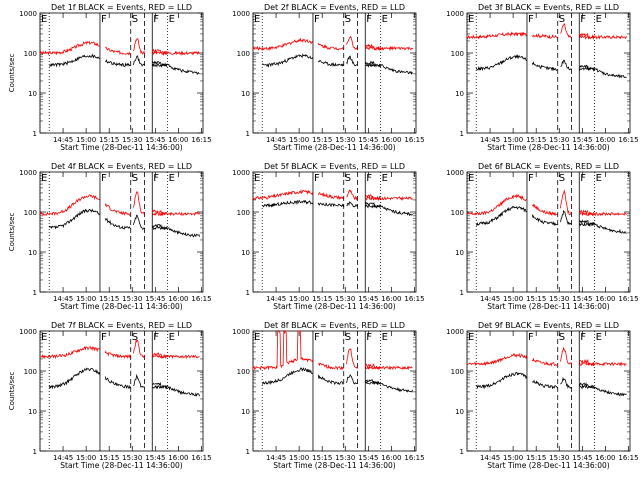 The width and height of the screenshot is (640, 484). Describe the element at coordinates (548, 325) in the screenshot. I see `panel-title: Det 9f BLACK = Events, RED = LLD` at that location.